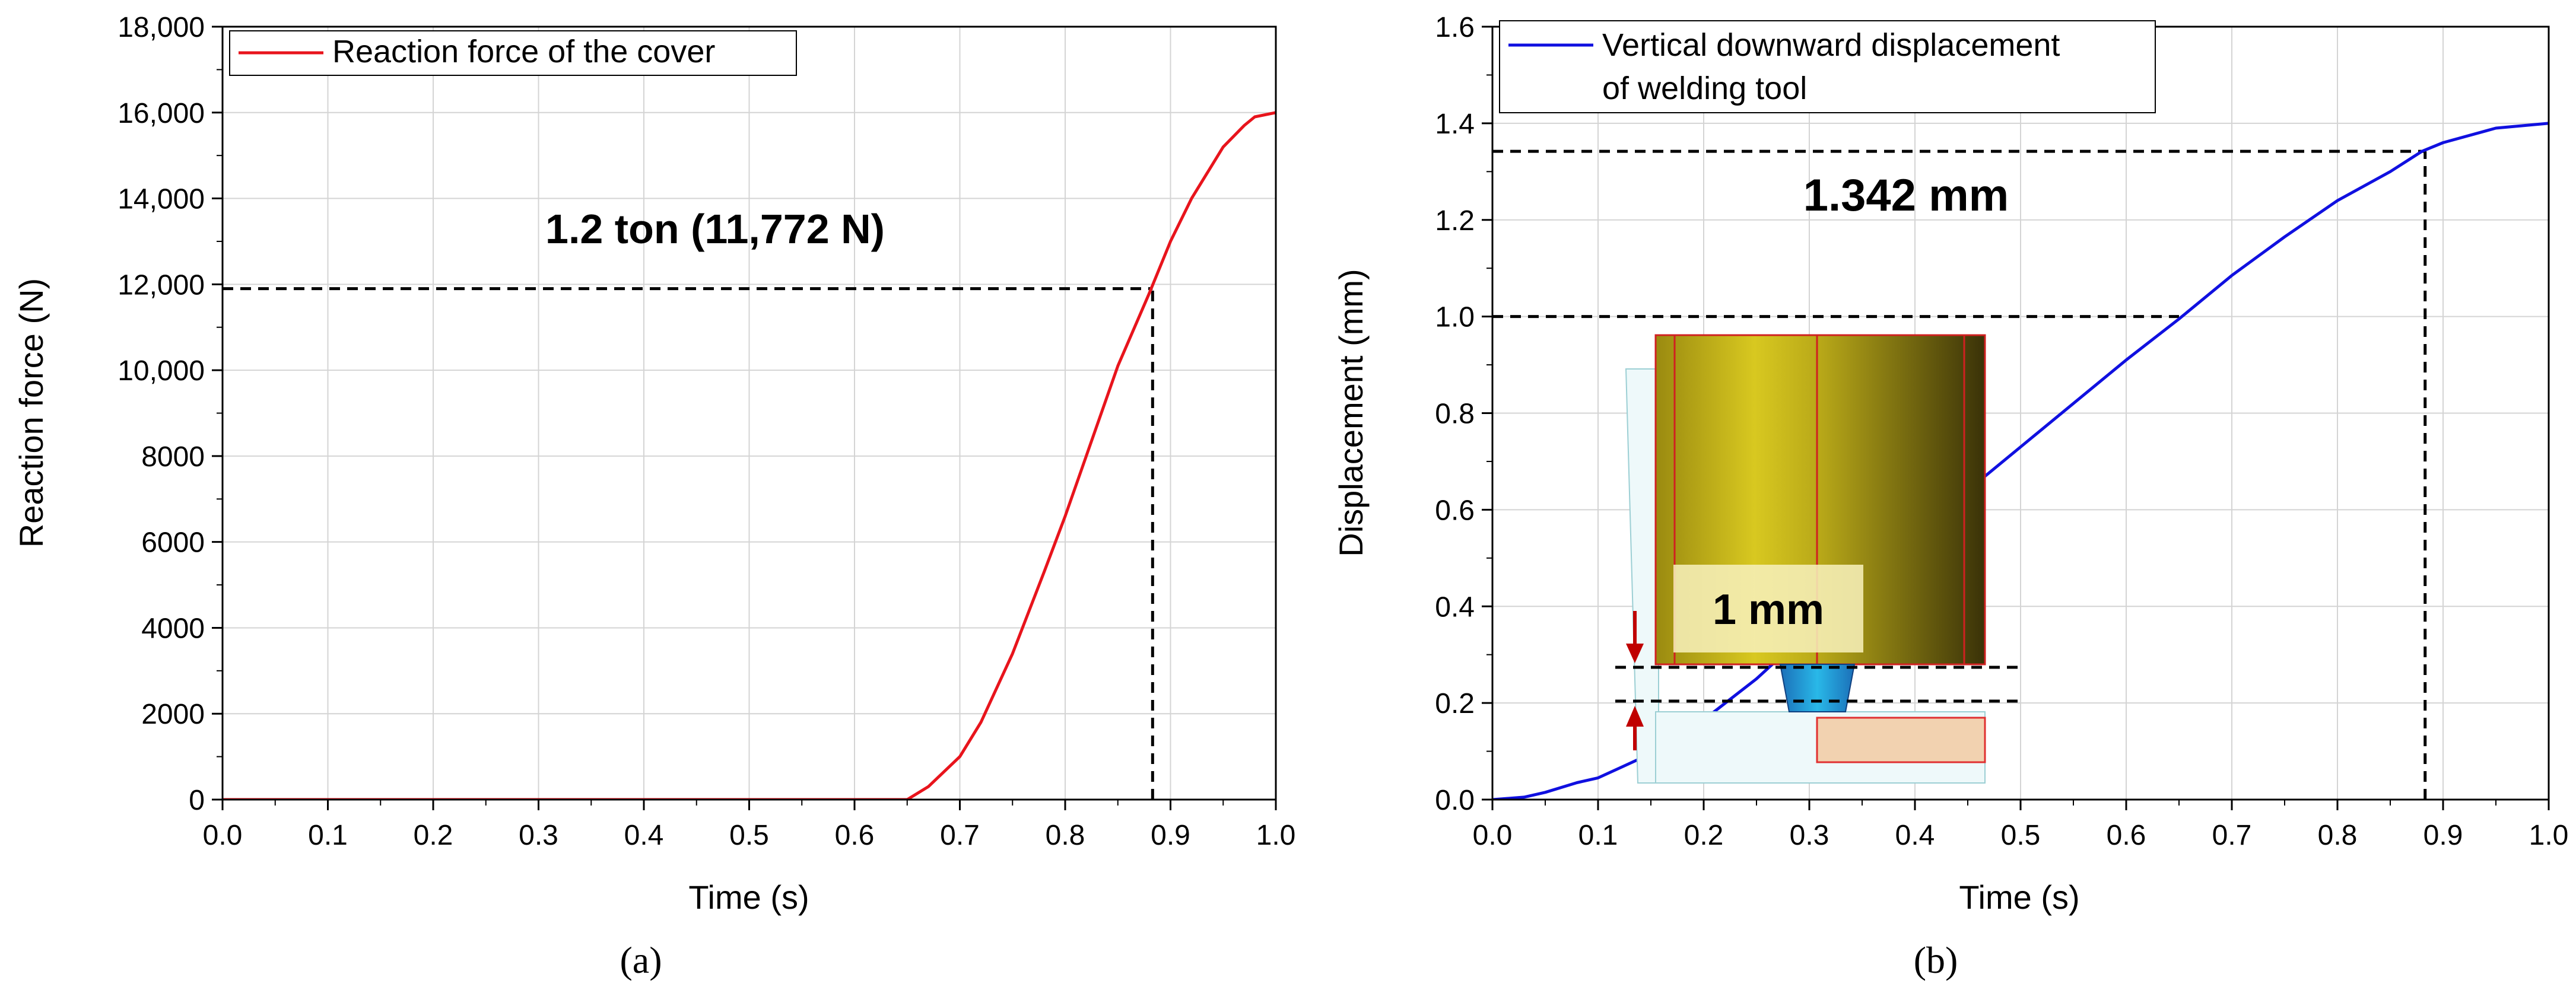  I want to click on y-tick-label: 0, so click(197, 800).